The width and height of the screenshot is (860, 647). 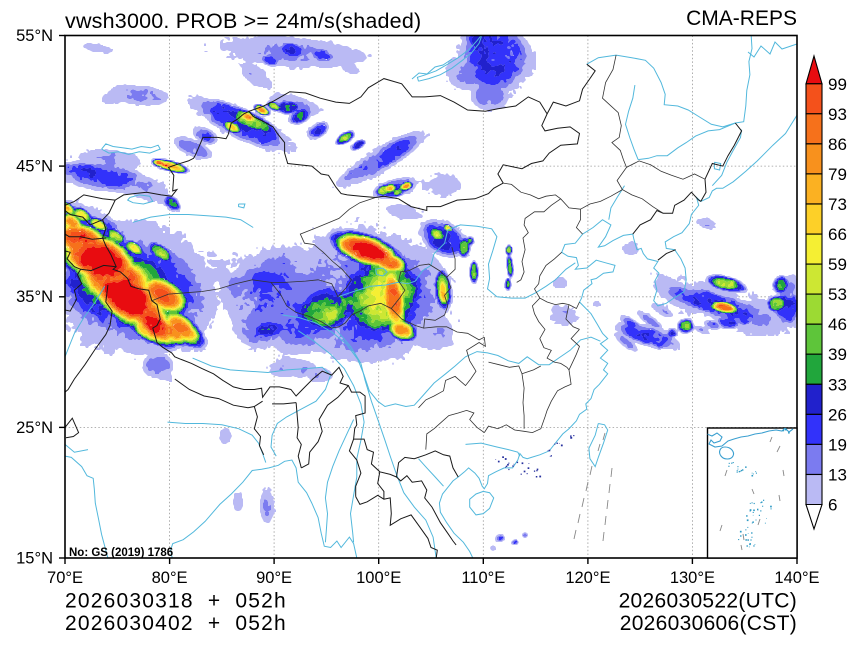 What do you see at coordinates (837, 444) in the screenshot?
I see `svg-text: 19` at bounding box center [837, 444].